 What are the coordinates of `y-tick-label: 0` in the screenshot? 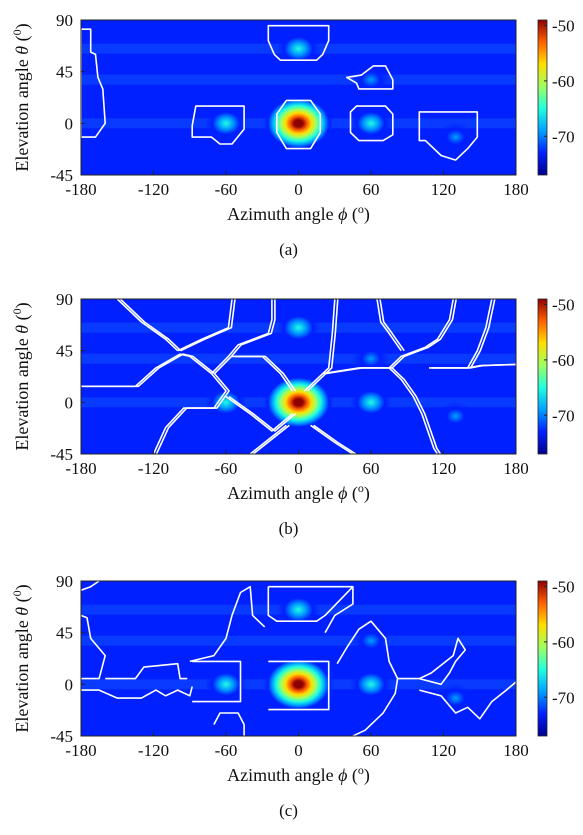 It's located at (69, 123).